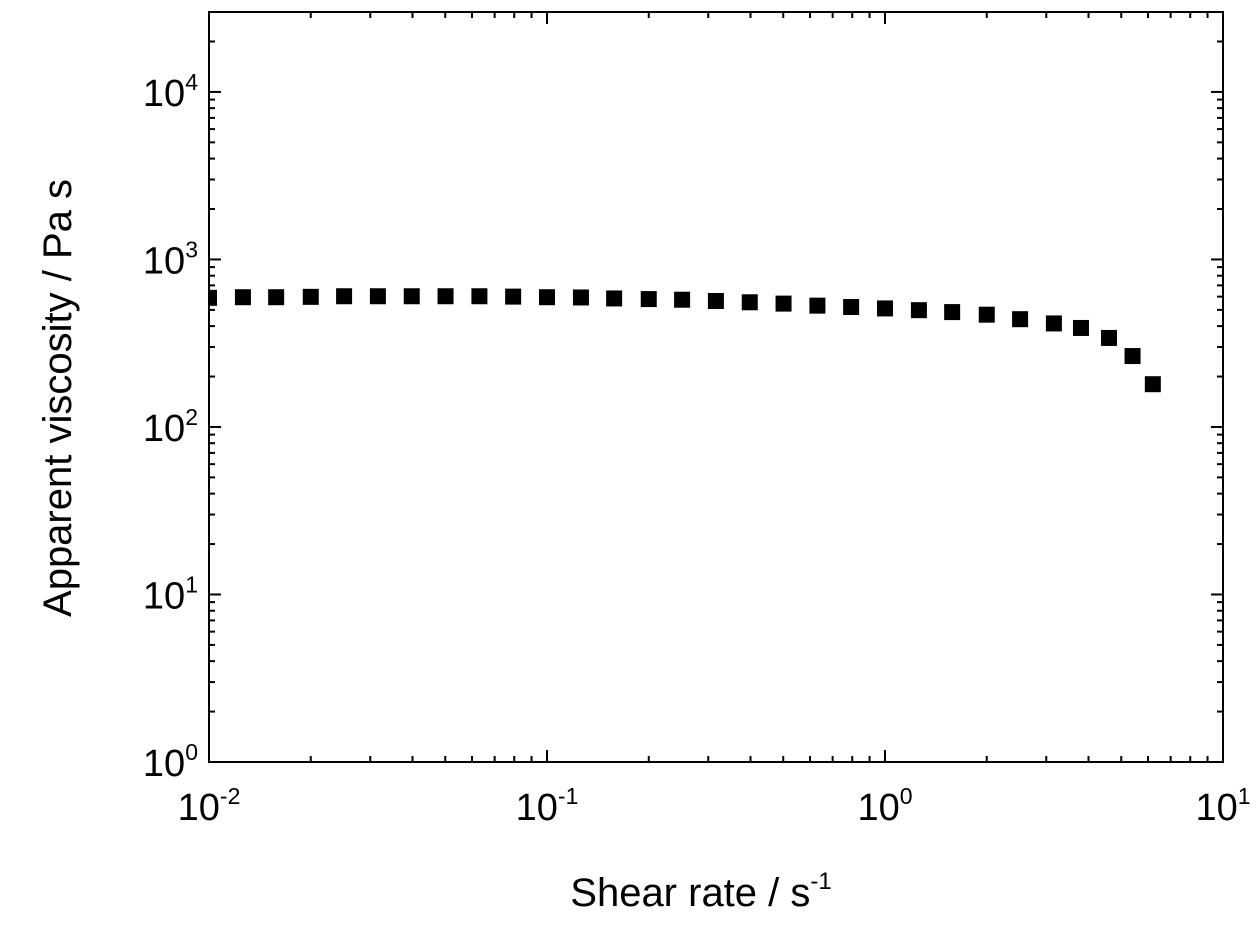 The height and width of the screenshot is (935, 1257). I want to click on y-tick-label: 10⁴, so click(170, 92).